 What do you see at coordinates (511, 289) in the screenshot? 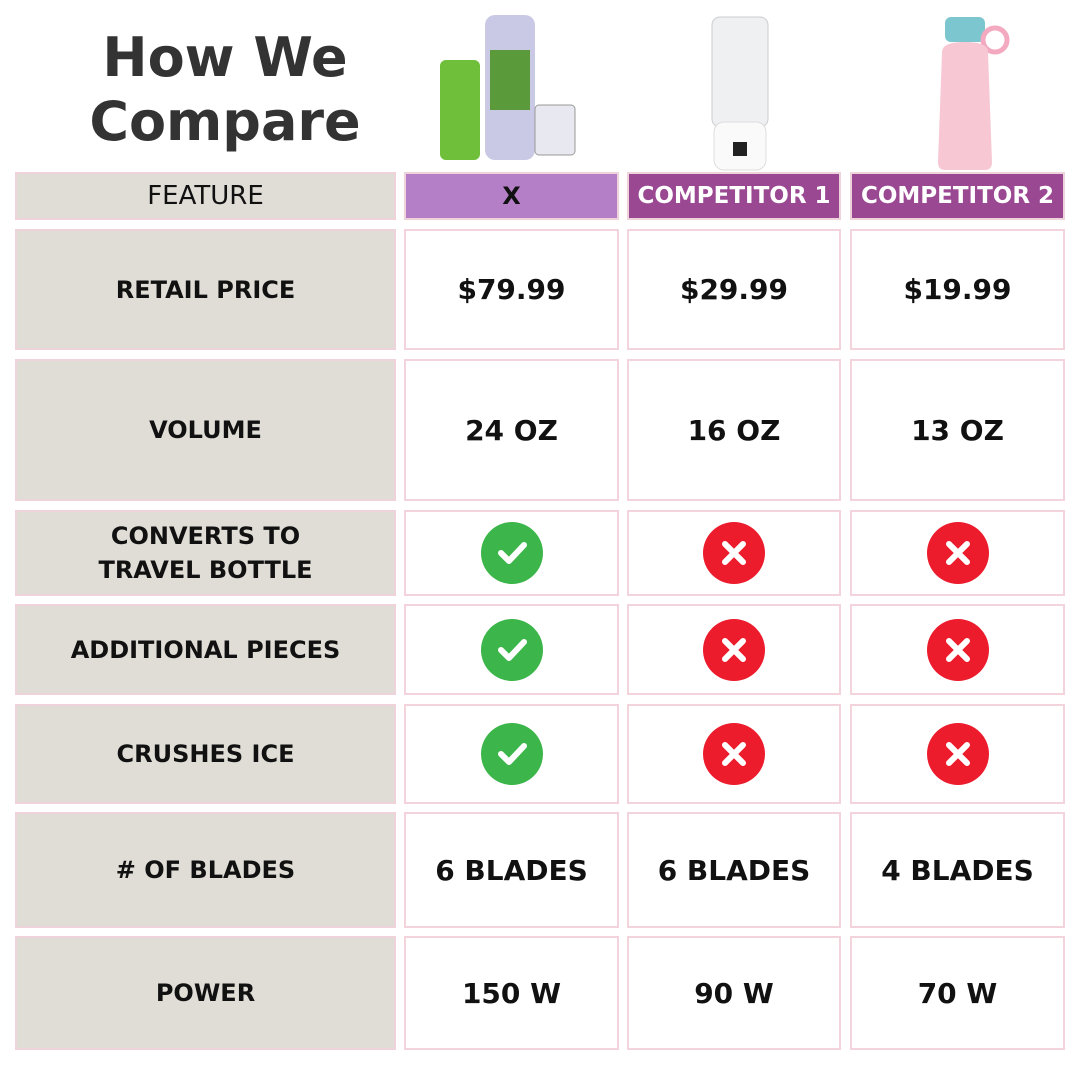
I see `table-cell: $79.99` at bounding box center [511, 289].